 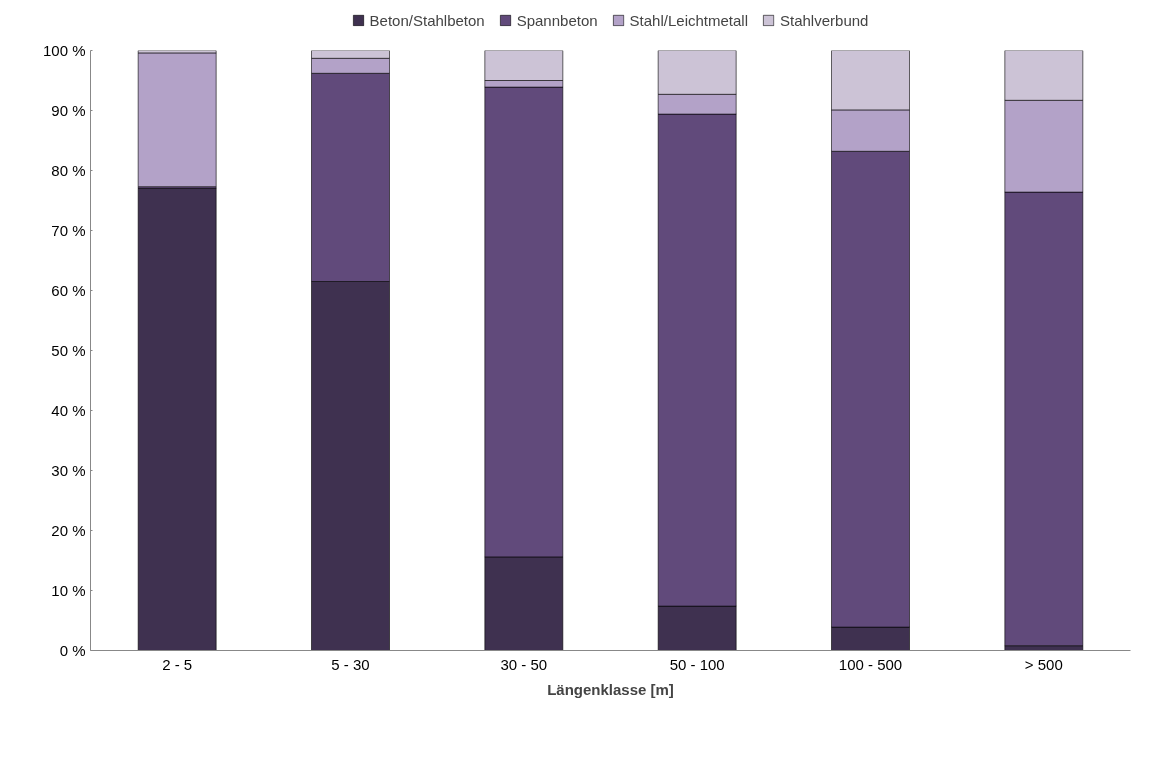 What do you see at coordinates (68, 110) in the screenshot?
I see `y-tick-label: 90 %` at bounding box center [68, 110].